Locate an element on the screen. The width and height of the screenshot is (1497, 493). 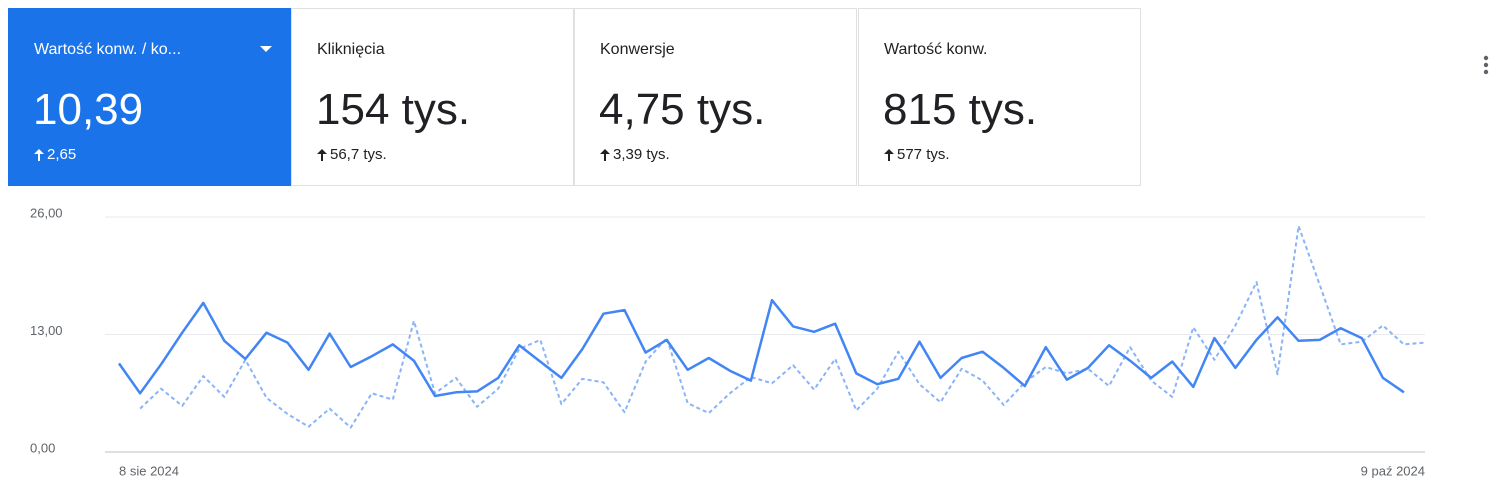
scorecard-change: 3,39 tys. is located at coordinates (641, 154).